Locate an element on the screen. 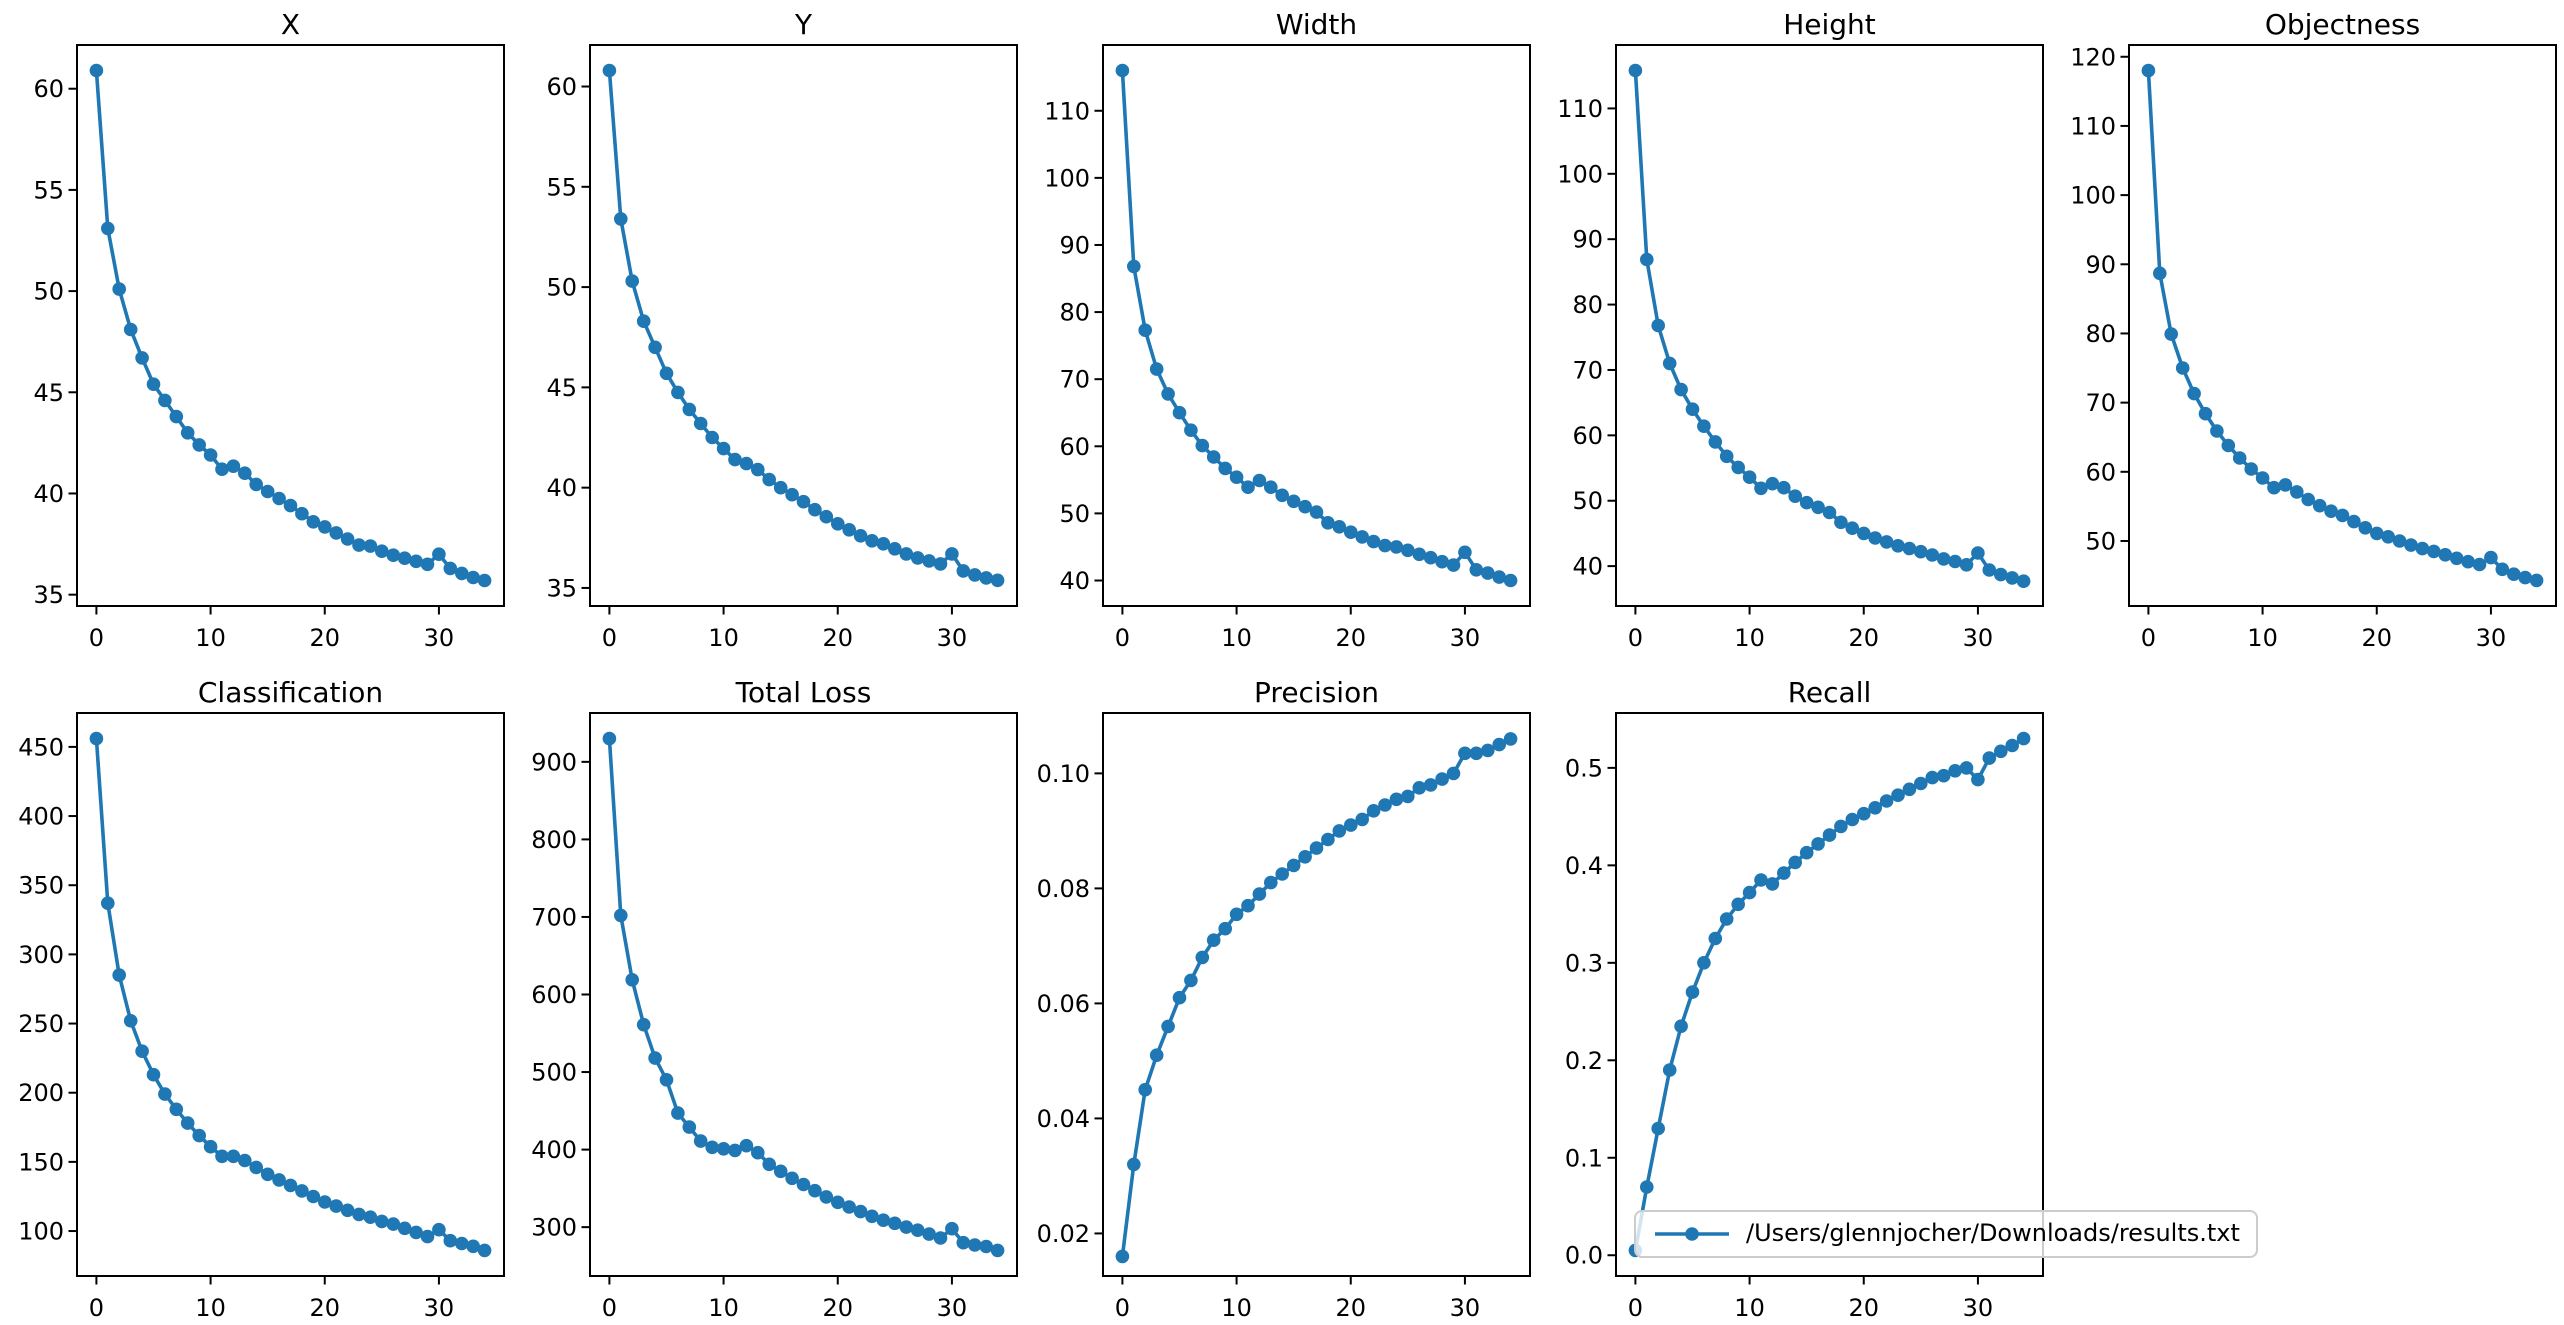 The width and height of the screenshot is (2564, 1325). y-tick-label: 400 is located at coordinates (41, 817).